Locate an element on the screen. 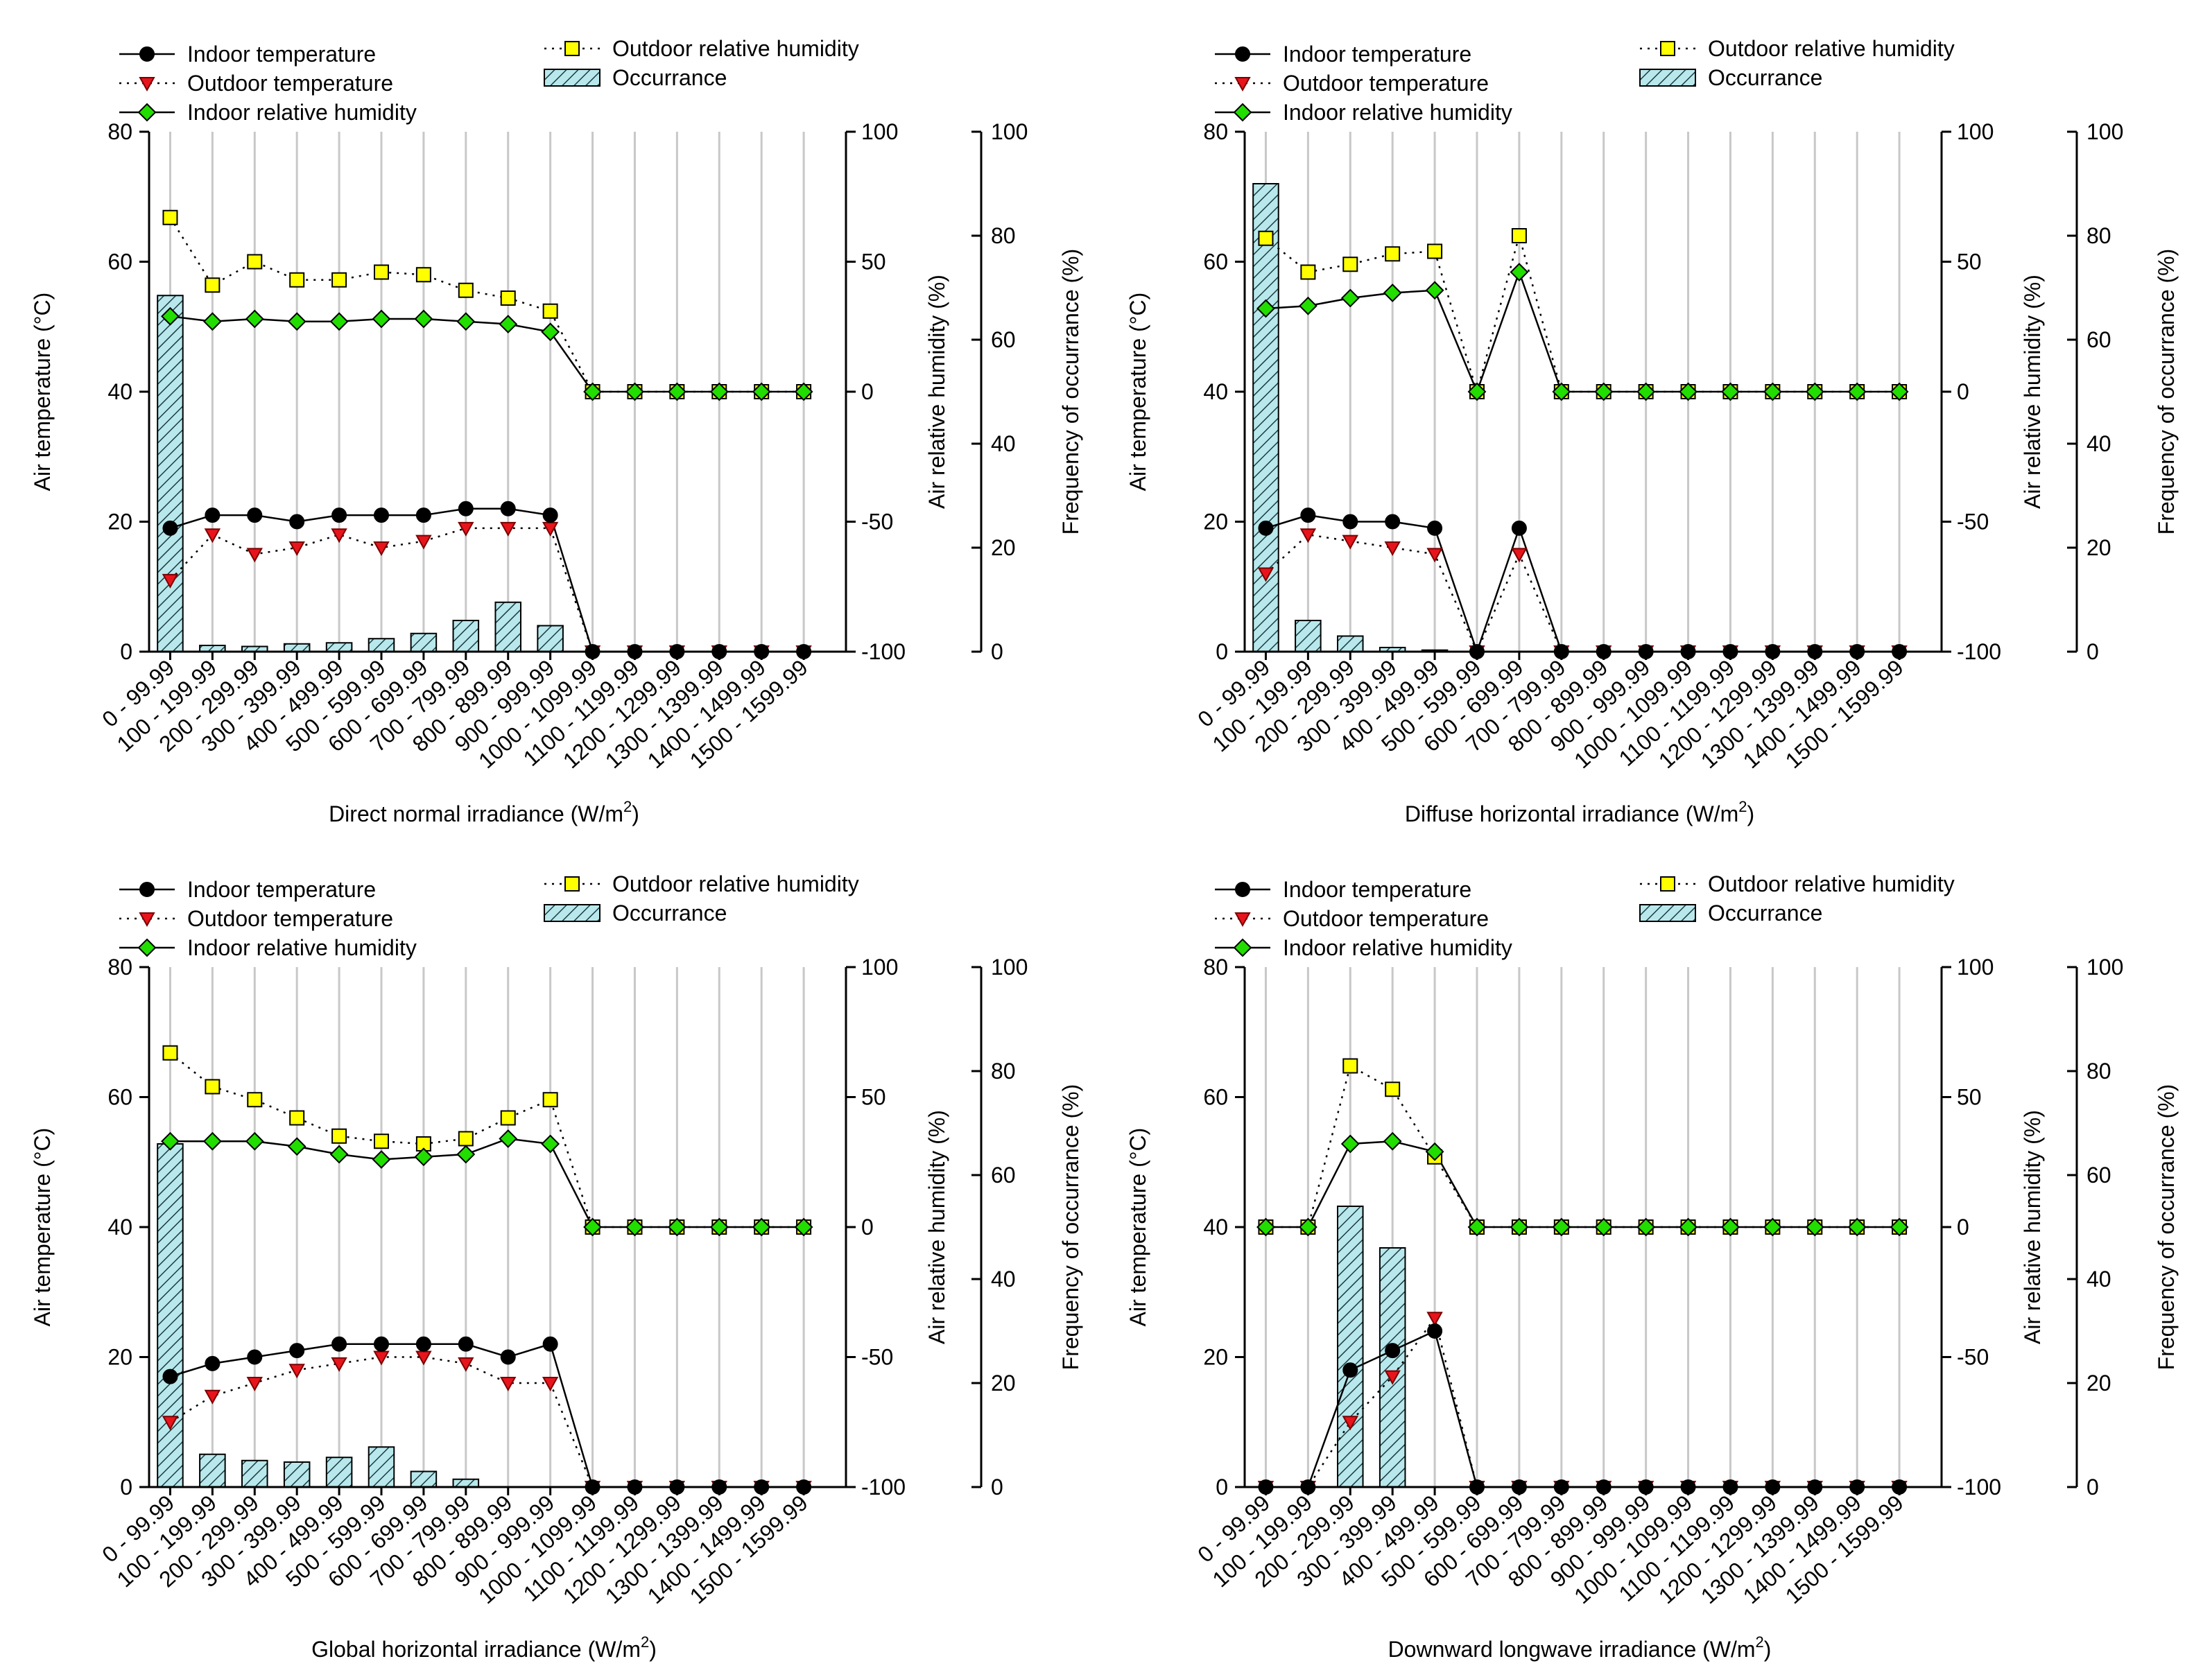 The width and height of the screenshot is (2212, 1677). x-axis-title: Diffuse horizontal irradiance (W/m2) is located at coordinates (1579, 812).